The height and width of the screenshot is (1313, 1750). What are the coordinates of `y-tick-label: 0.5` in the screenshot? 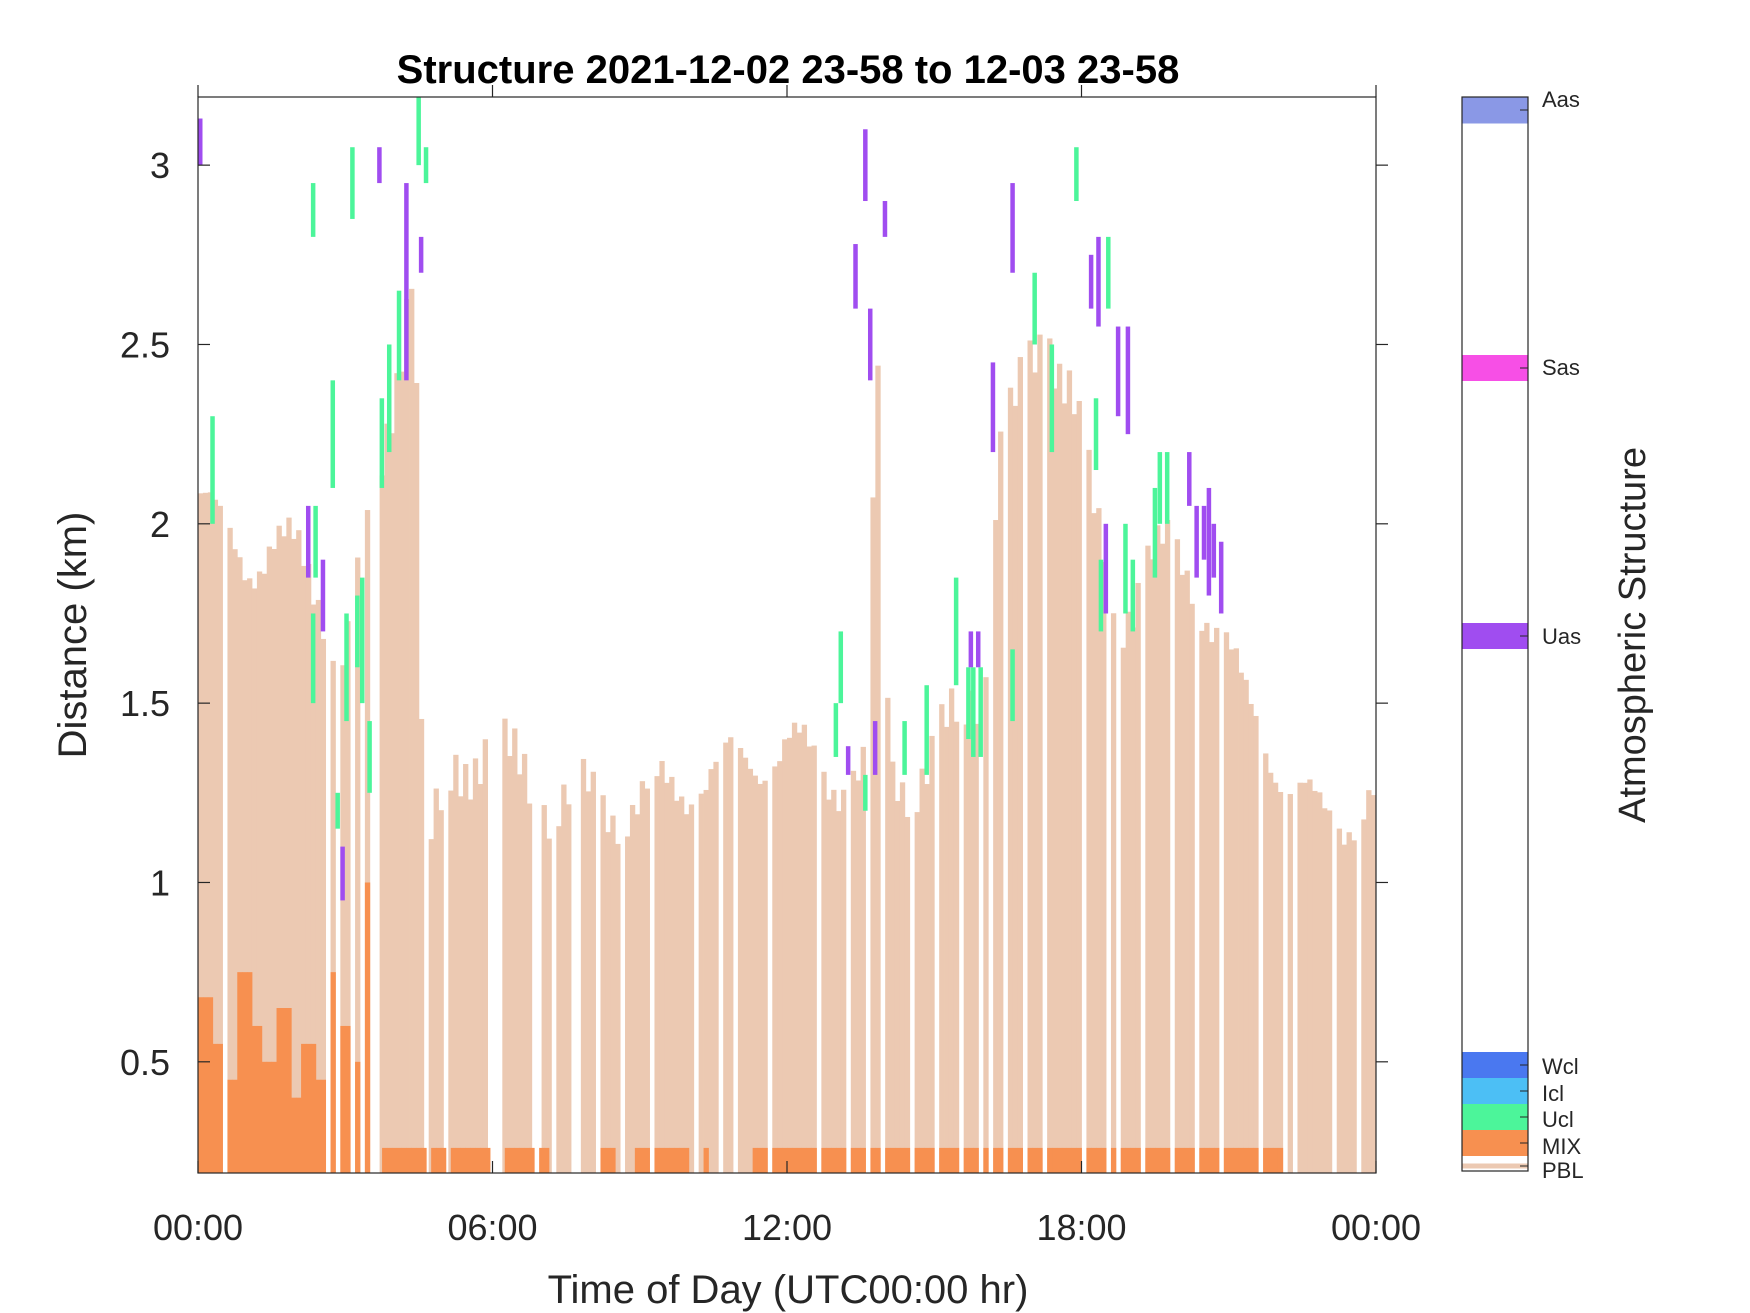 It's located at (145, 1062).